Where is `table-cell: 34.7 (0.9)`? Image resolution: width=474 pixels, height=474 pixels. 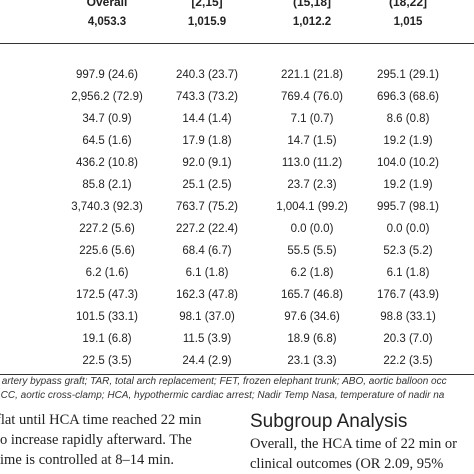 table-cell: 34.7 (0.9) is located at coordinates (107, 119).